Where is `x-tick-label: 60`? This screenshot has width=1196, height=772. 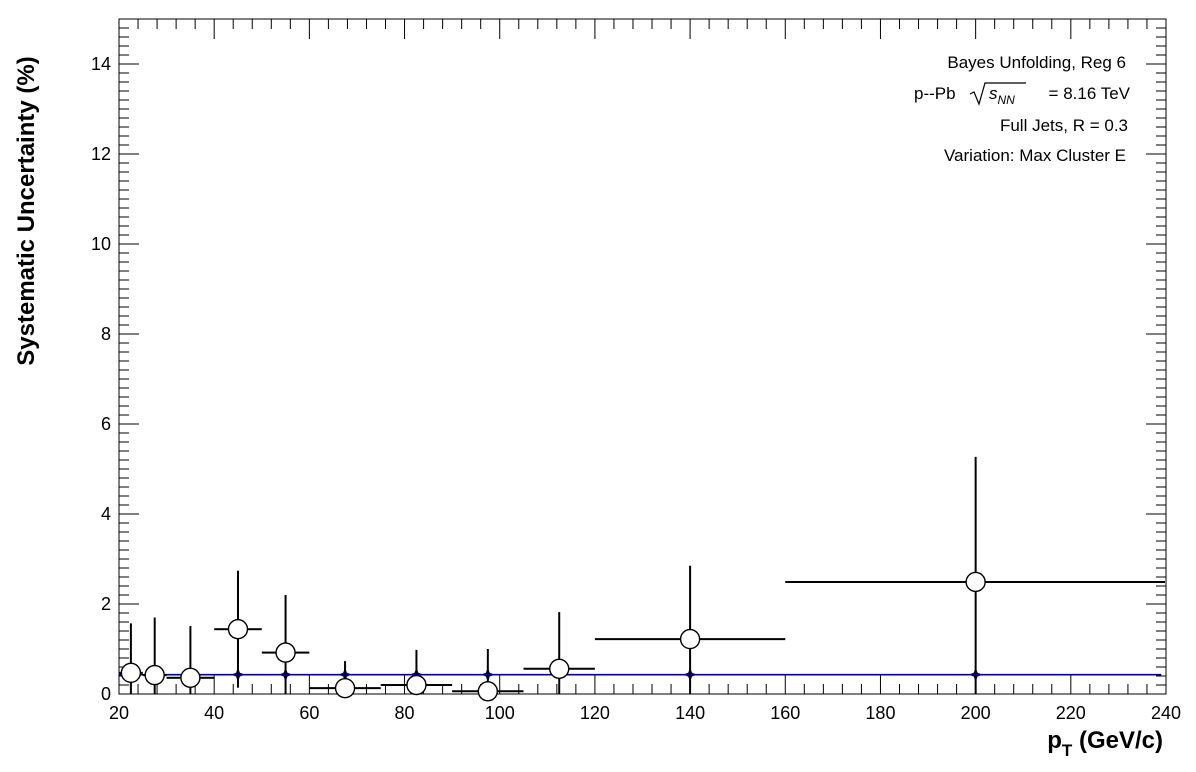 x-tick-label: 60 is located at coordinates (309, 713).